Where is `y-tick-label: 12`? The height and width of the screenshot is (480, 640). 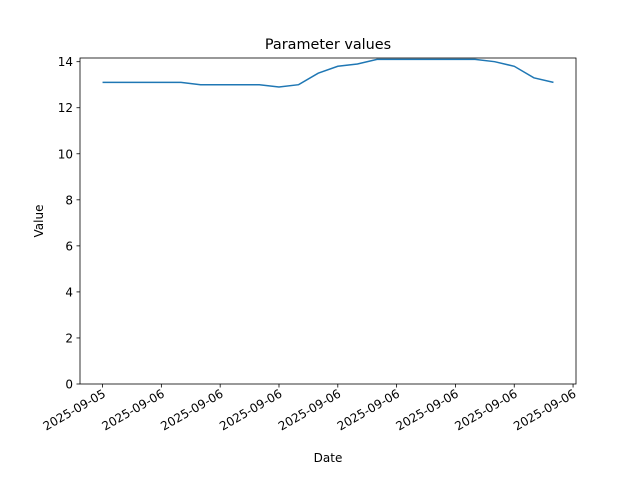 y-tick-label: 12 is located at coordinates (65, 108).